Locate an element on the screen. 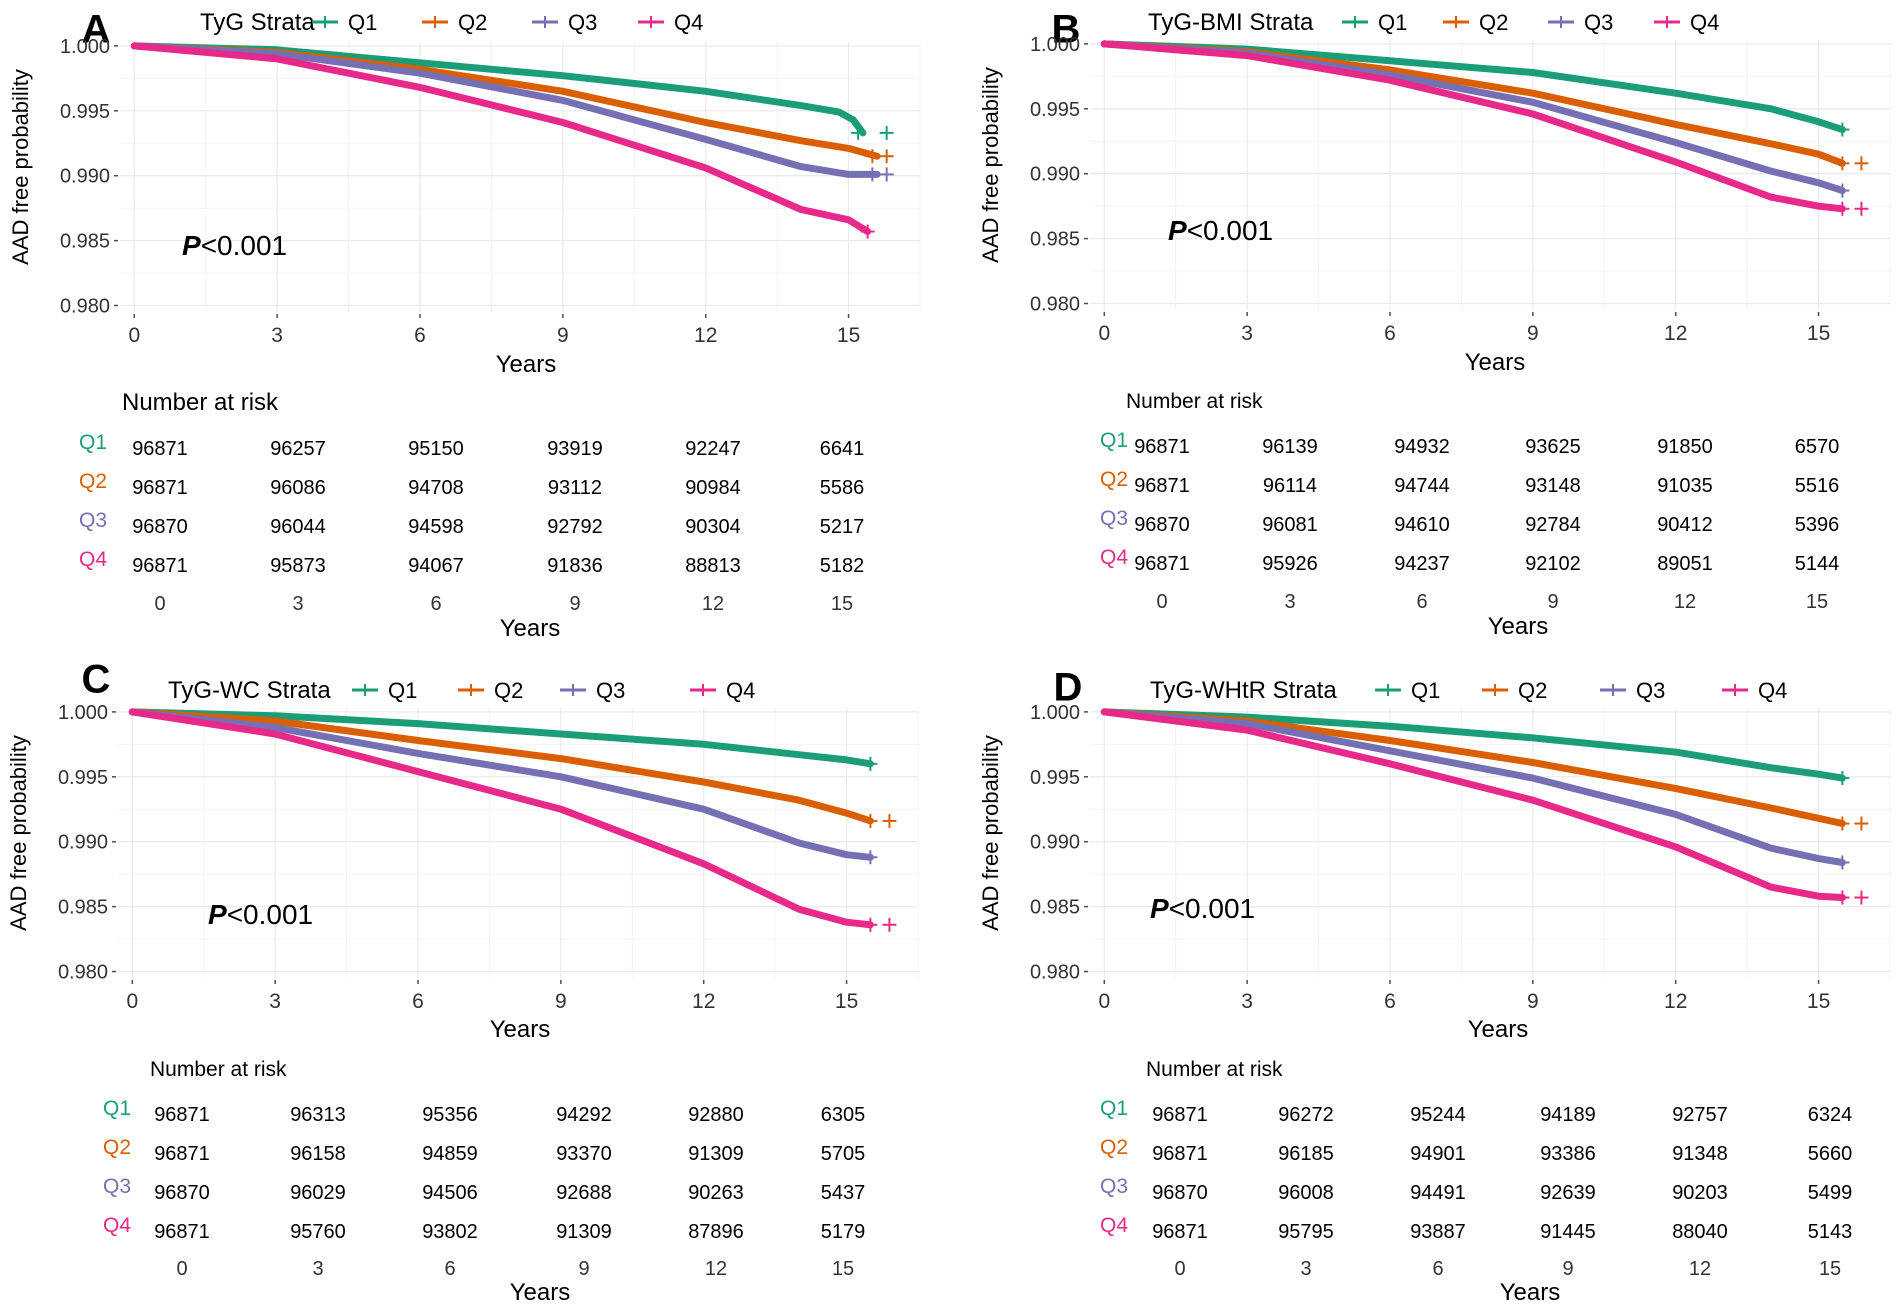  risk-cell: 95795 is located at coordinates (1306, 1232).